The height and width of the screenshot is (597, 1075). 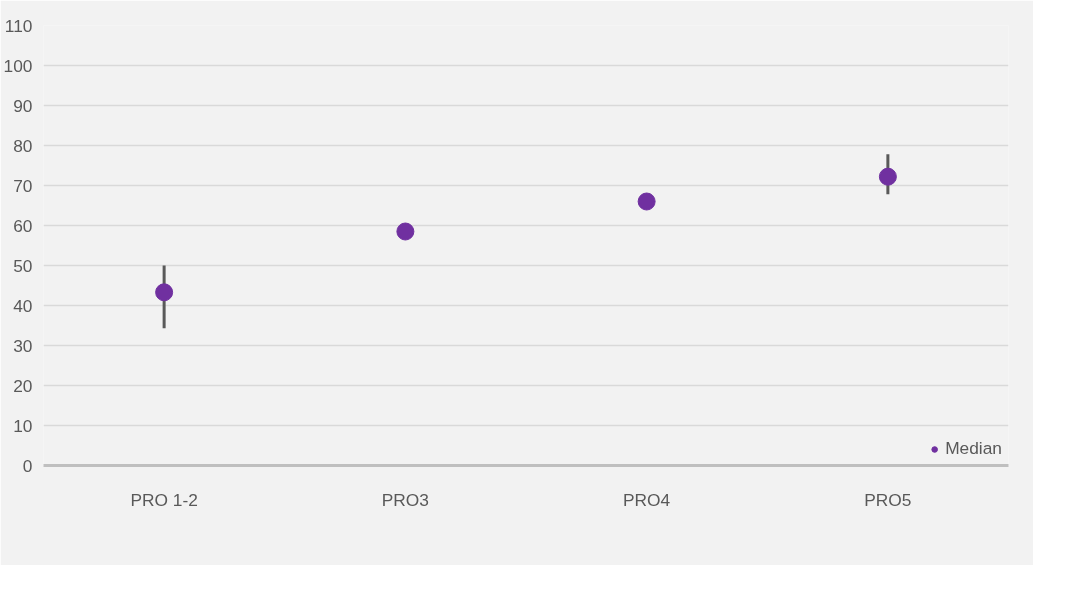 What do you see at coordinates (23, 305) in the screenshot?
I see `y-tick-label: 40` at bounding box center [23, 305].